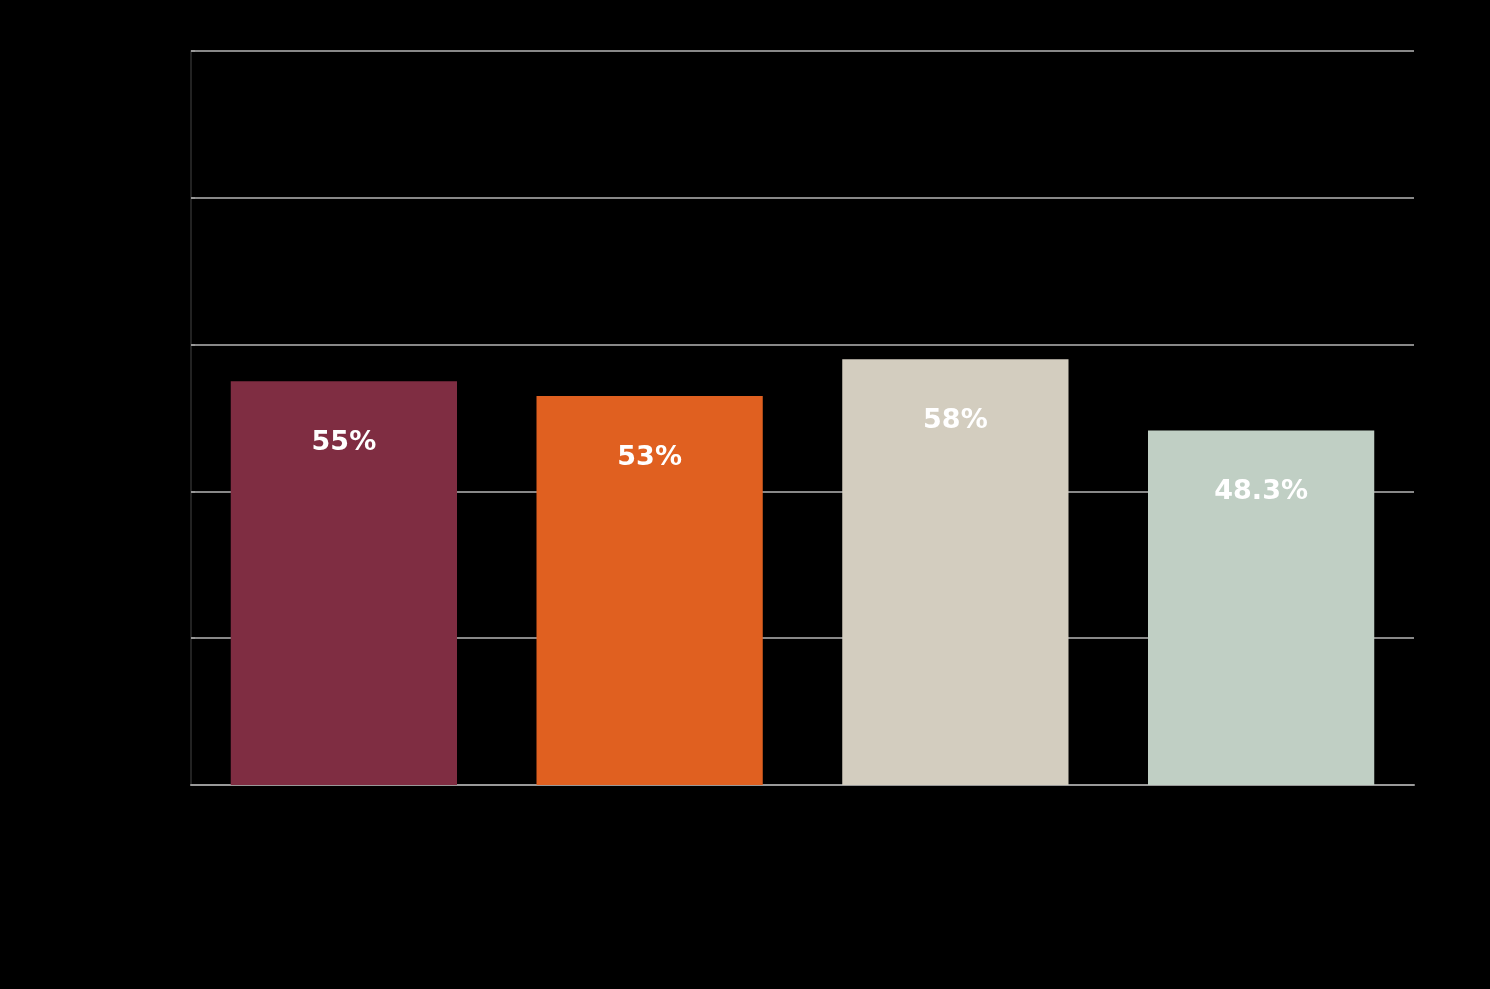 The width and height of the screenshot is (1490, 989). What do you see at coordinates (1261, 490) in the screenshot?
I see `data-label: 48.3%` at bounding box center [1261, 490].